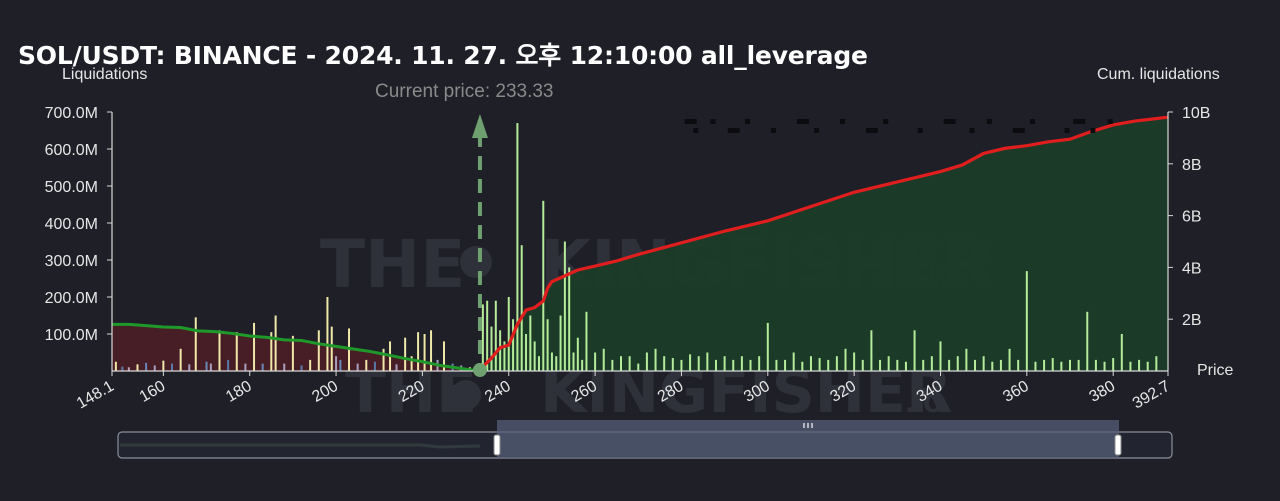 The image size is (1280, 501). Describe the element at coordinates (645, 439) in the screenshot. I see `range-slider` at that location.